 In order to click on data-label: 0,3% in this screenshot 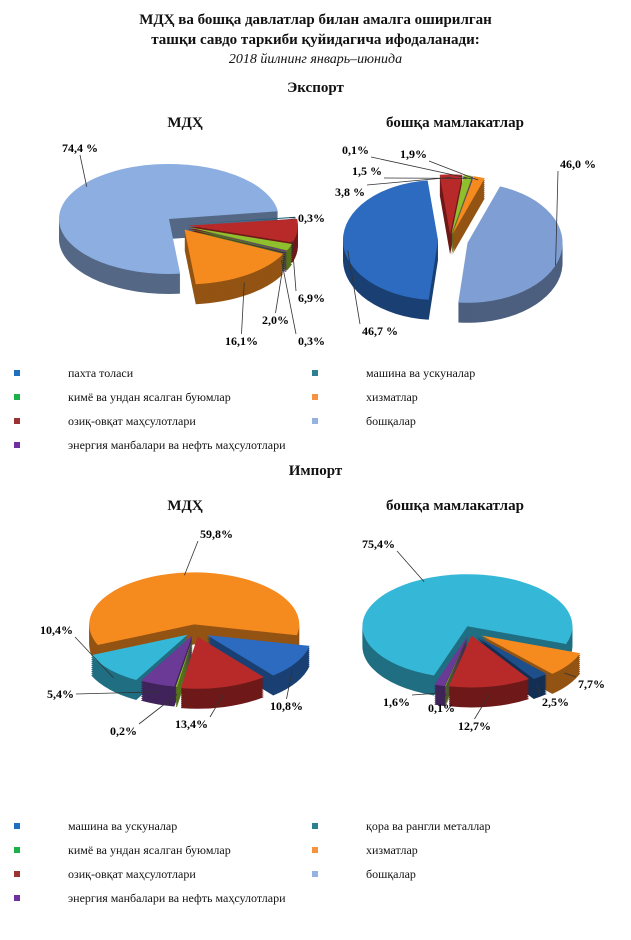, I will do `click(311, 341)`.